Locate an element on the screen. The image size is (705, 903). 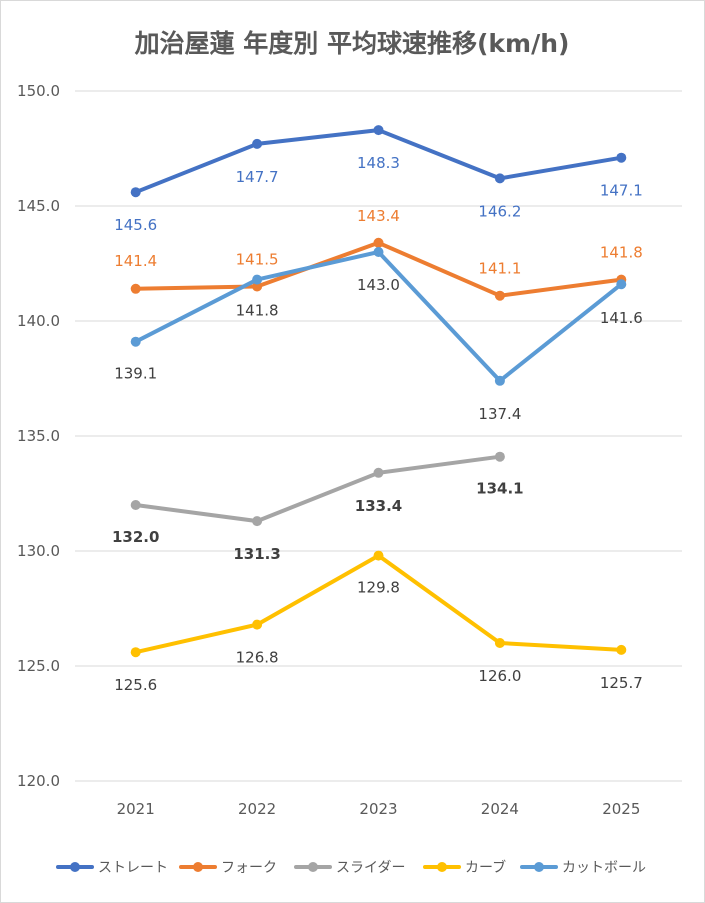
data-label: 141.4 is located at coordinates (135, 261).